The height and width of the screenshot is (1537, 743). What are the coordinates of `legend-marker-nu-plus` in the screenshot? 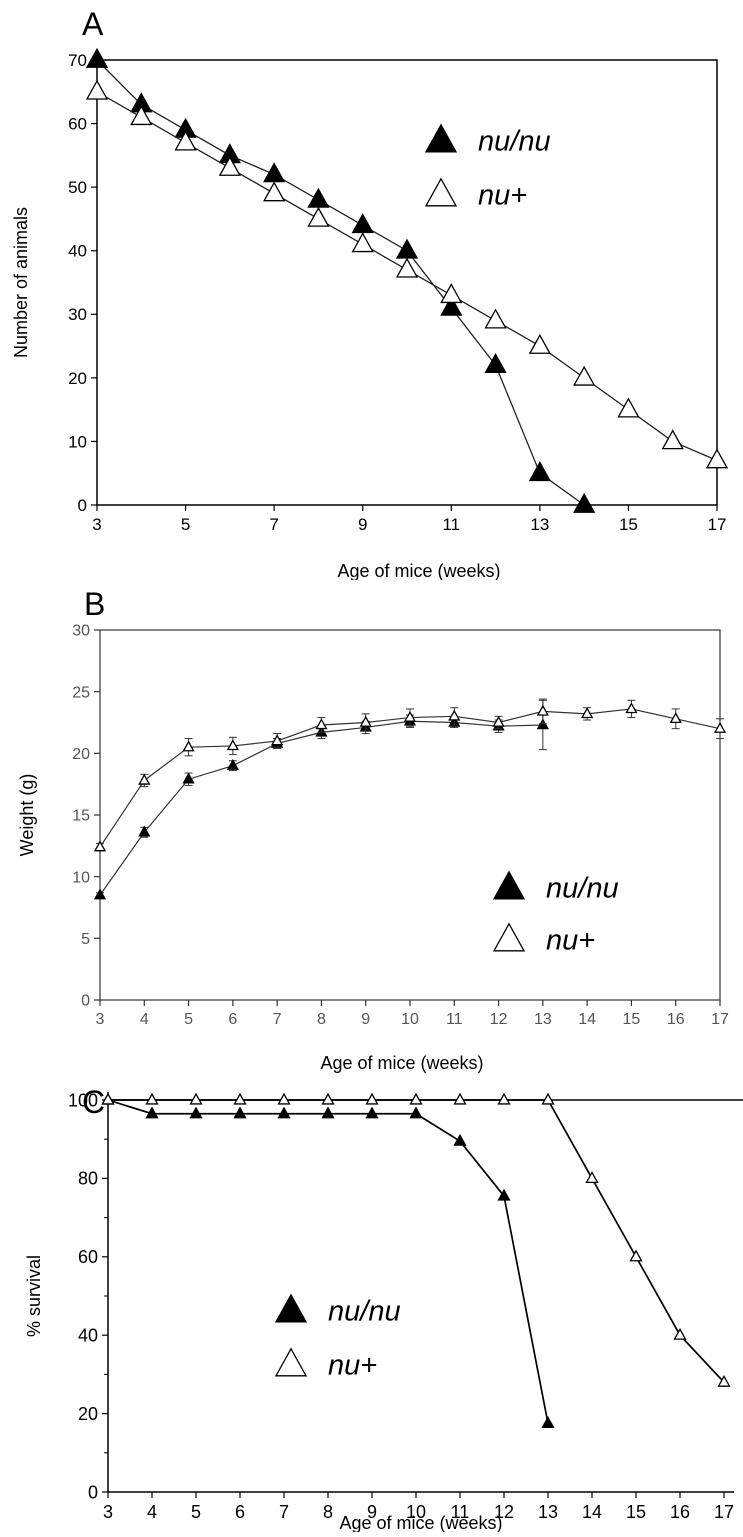 It's located at (509, 937).